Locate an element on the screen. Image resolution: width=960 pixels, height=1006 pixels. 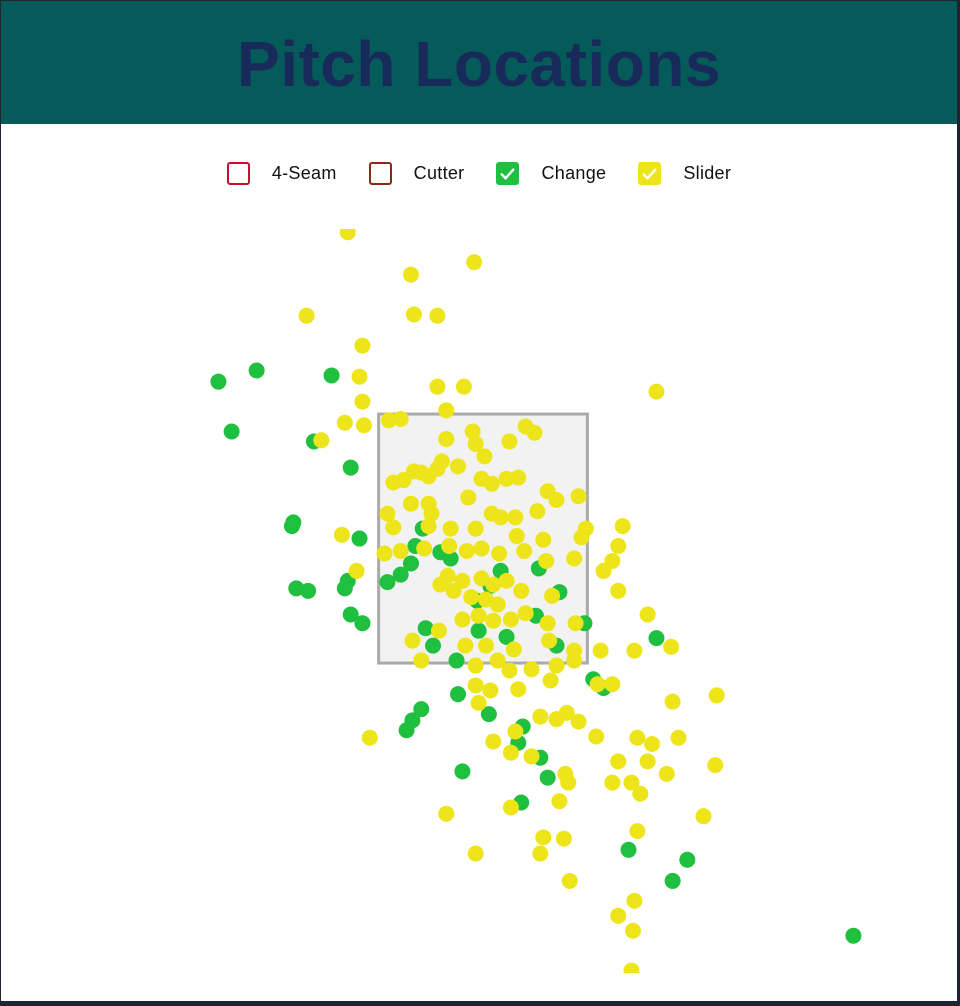
checkbox-slider is located at coordinates (650, 173).